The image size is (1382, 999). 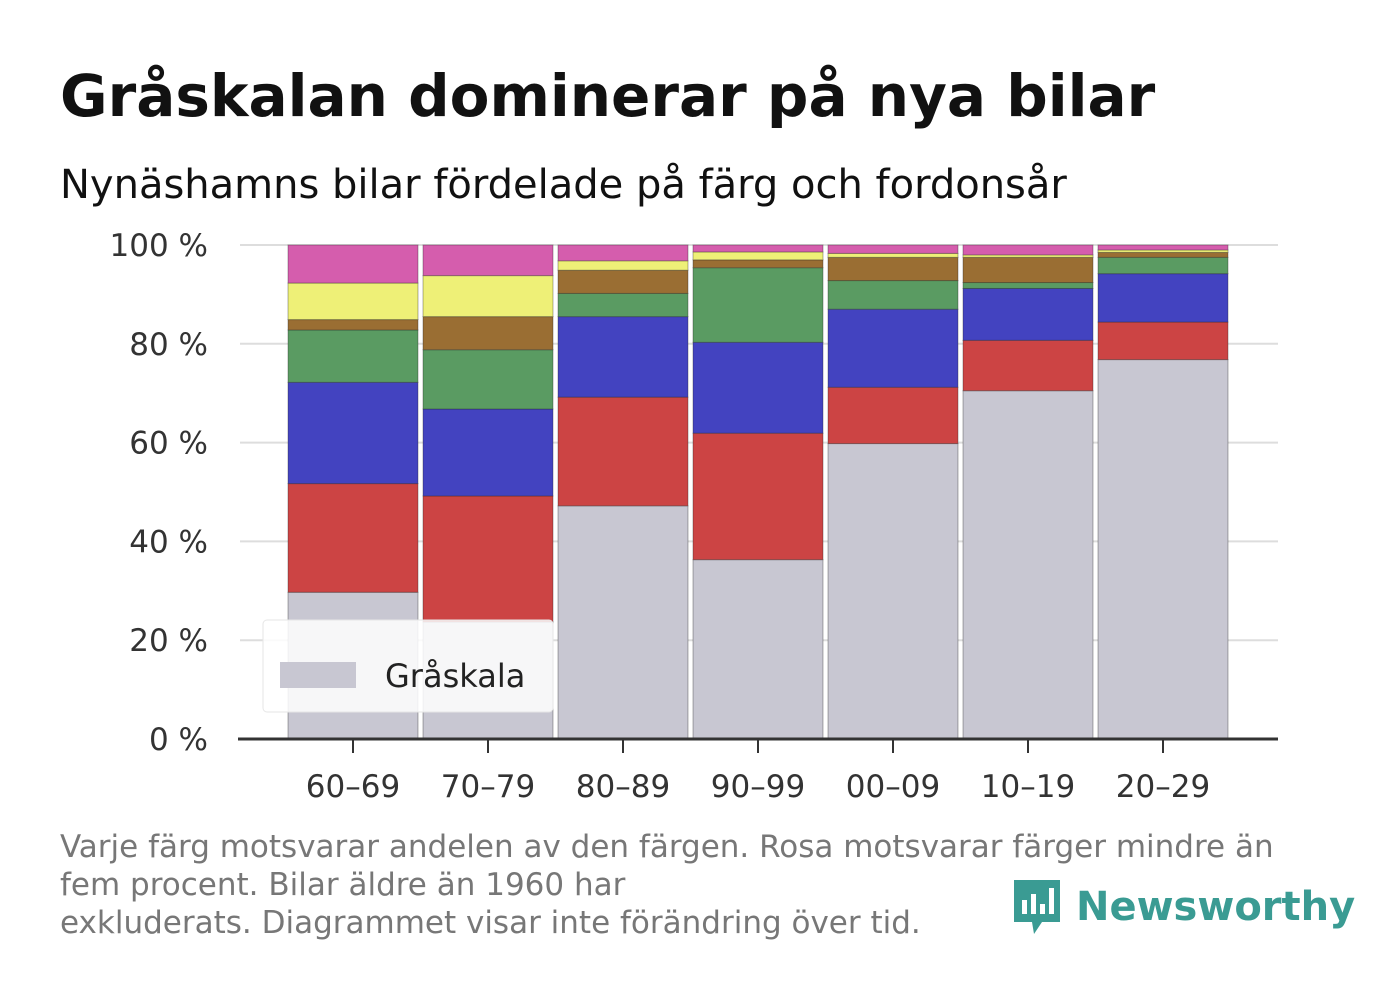 I want to click on x-tick-label: 00–09, so click(x=893, y=787).